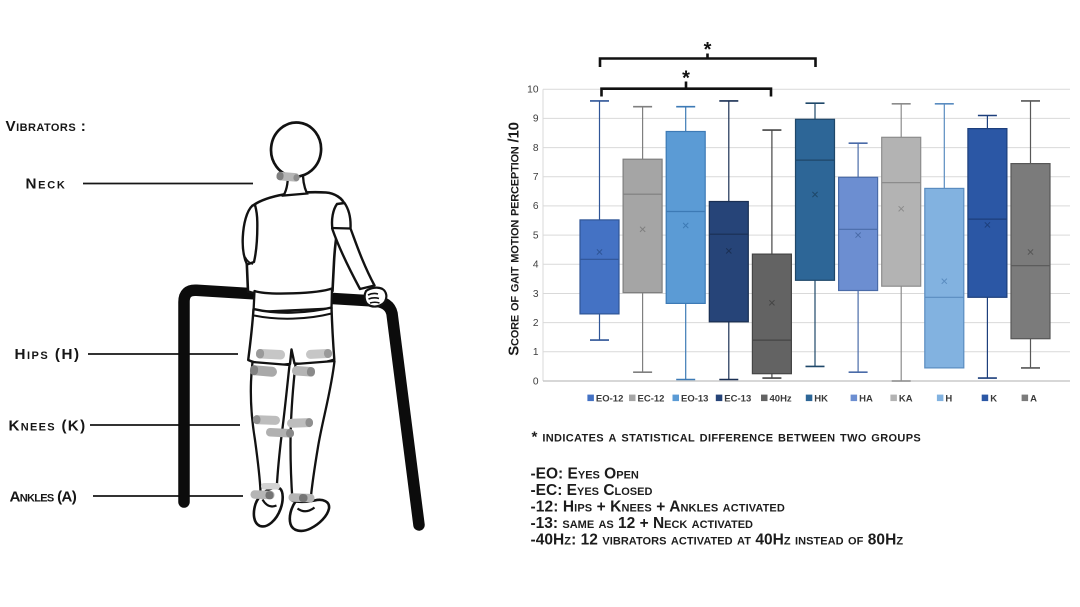  What do you see at coordinates (737, 398) in the screenshot?
I see `svg-text: EC-13` at bounding box center [737, 398].